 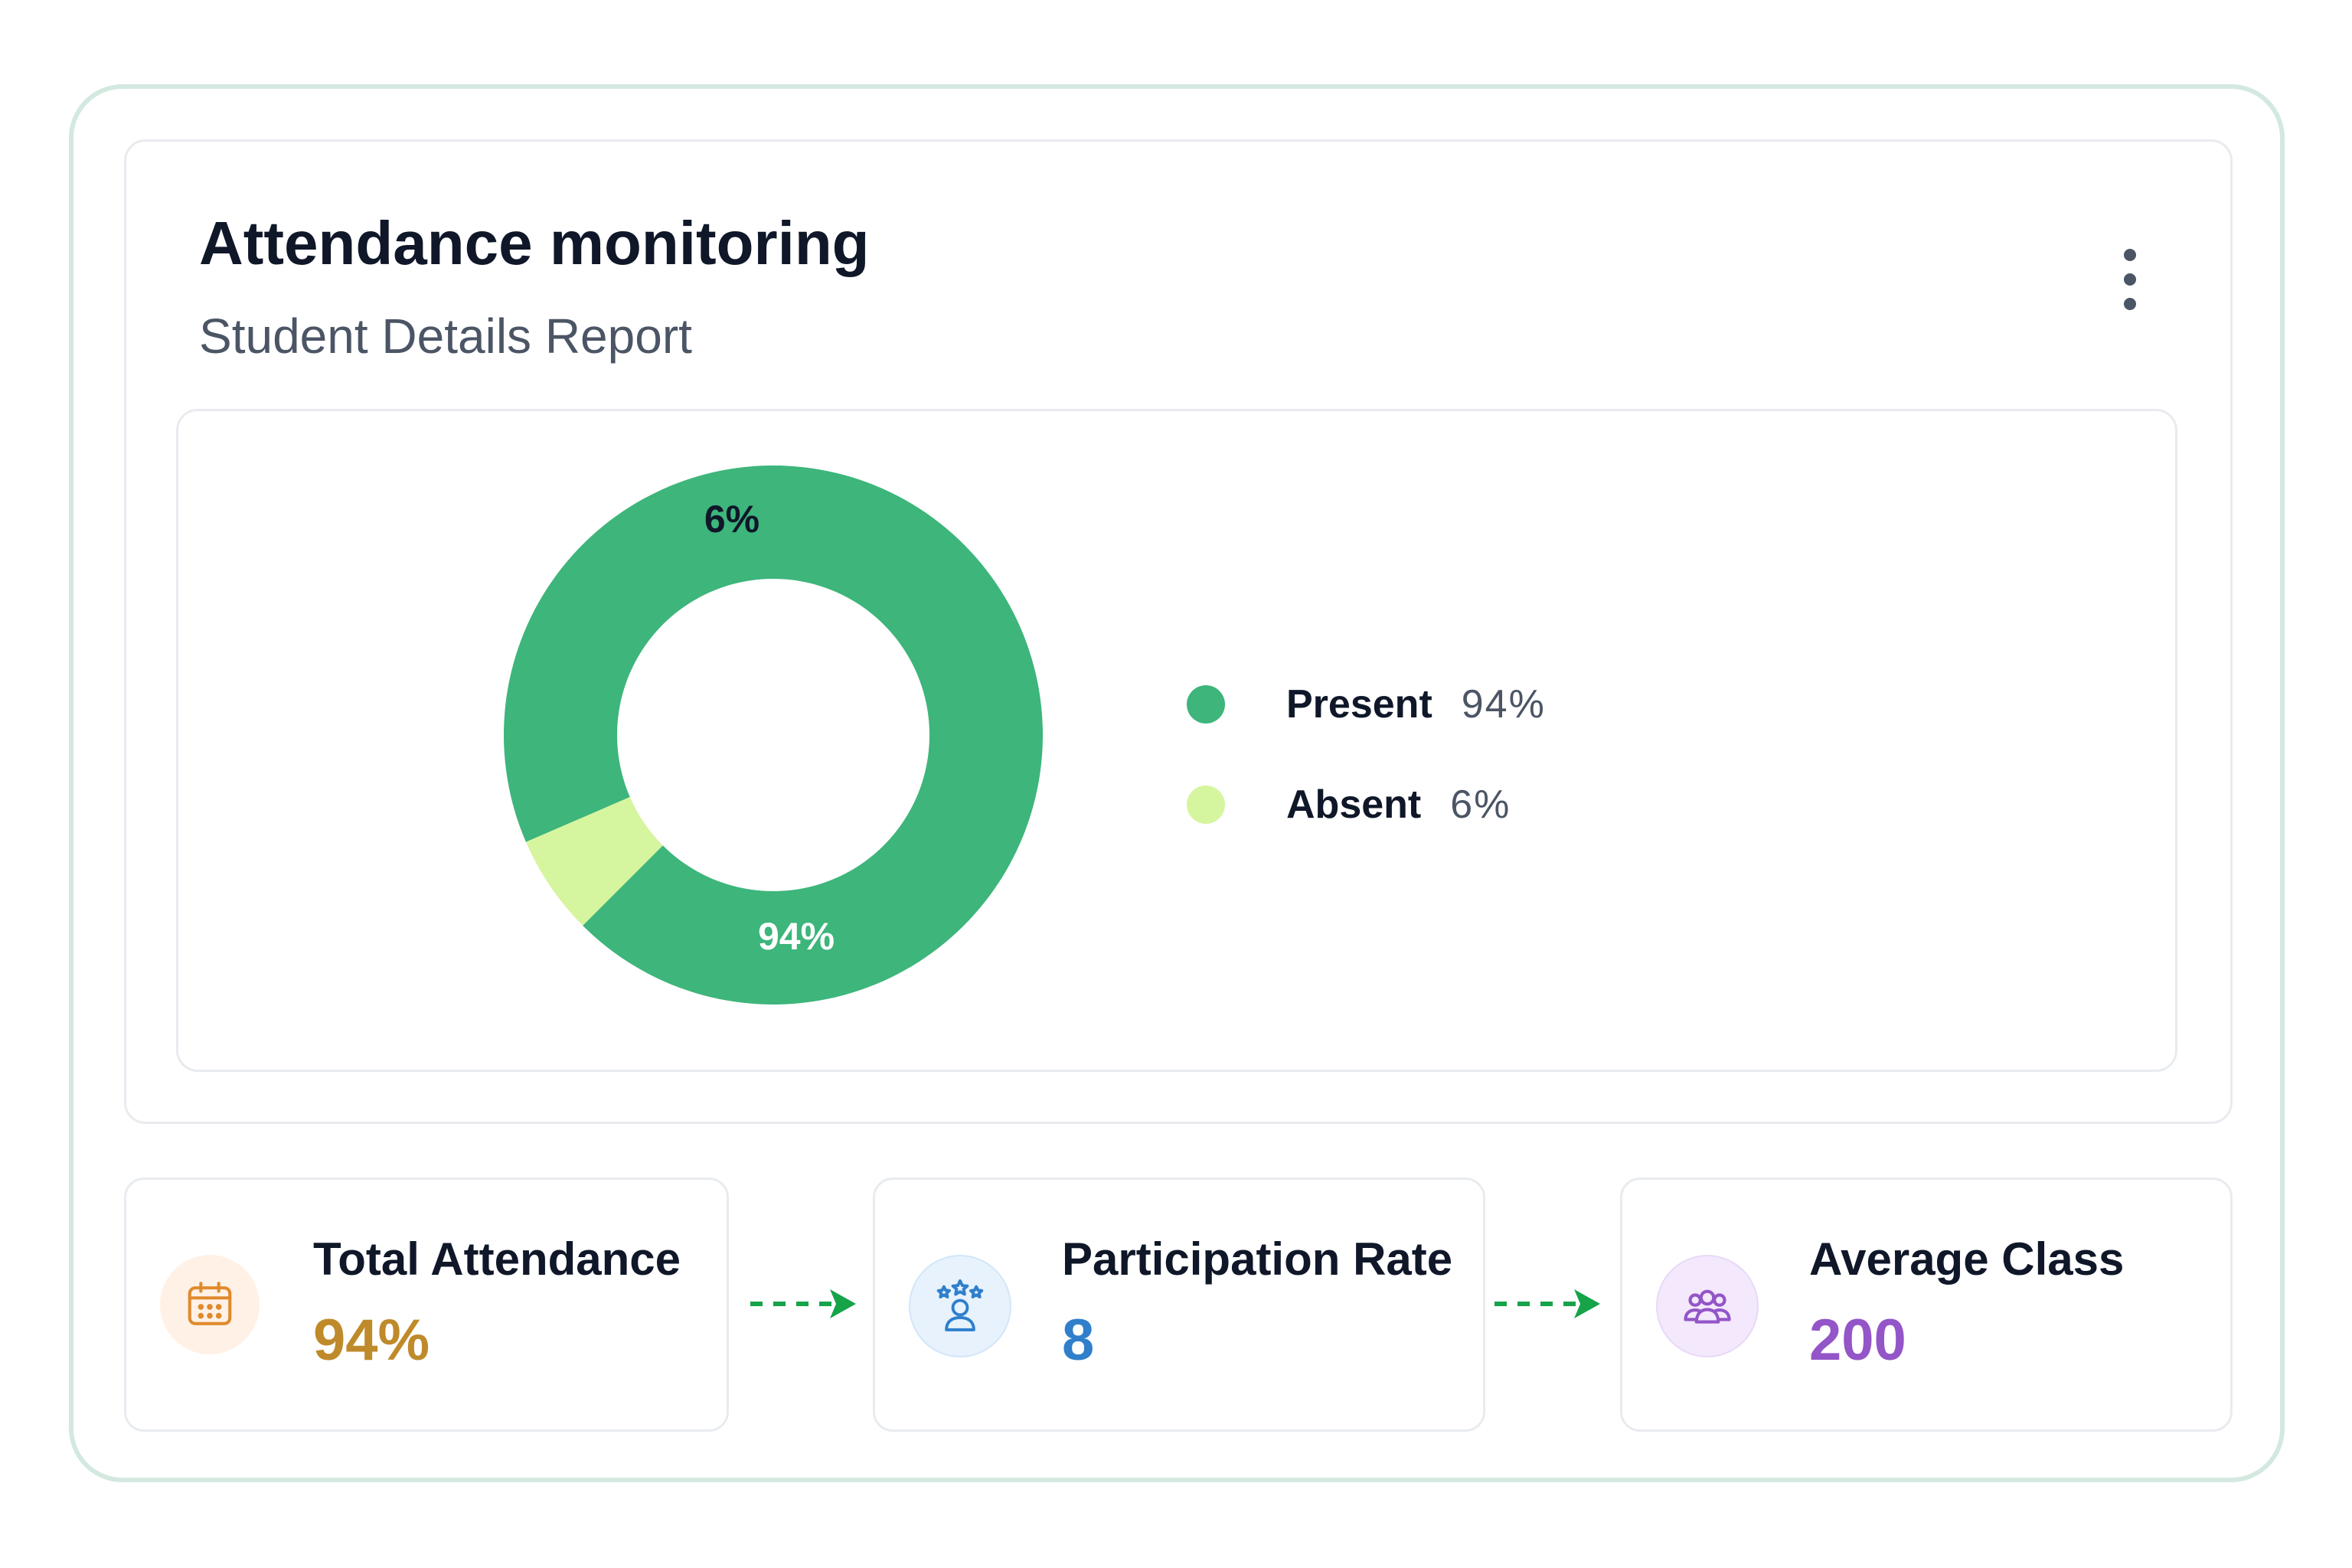 What do you see at coordinates (1359, 704) in the screenshot?
I see `legend-label-present: Present` at bounding box center [1359, 704].